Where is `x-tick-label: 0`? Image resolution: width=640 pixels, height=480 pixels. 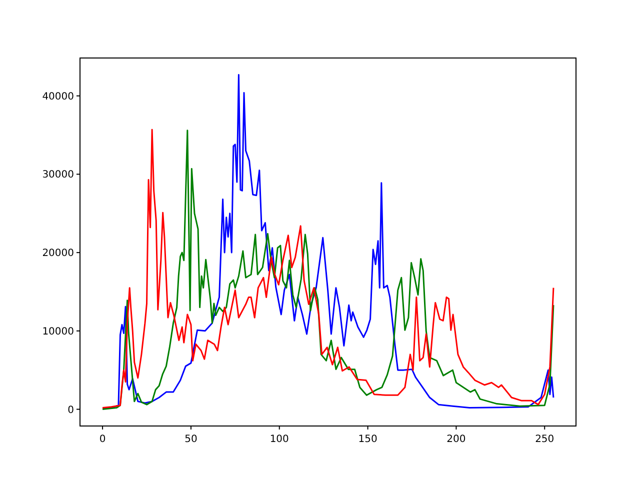
x-tick-label: 0 is located at coordinates (102, 439).